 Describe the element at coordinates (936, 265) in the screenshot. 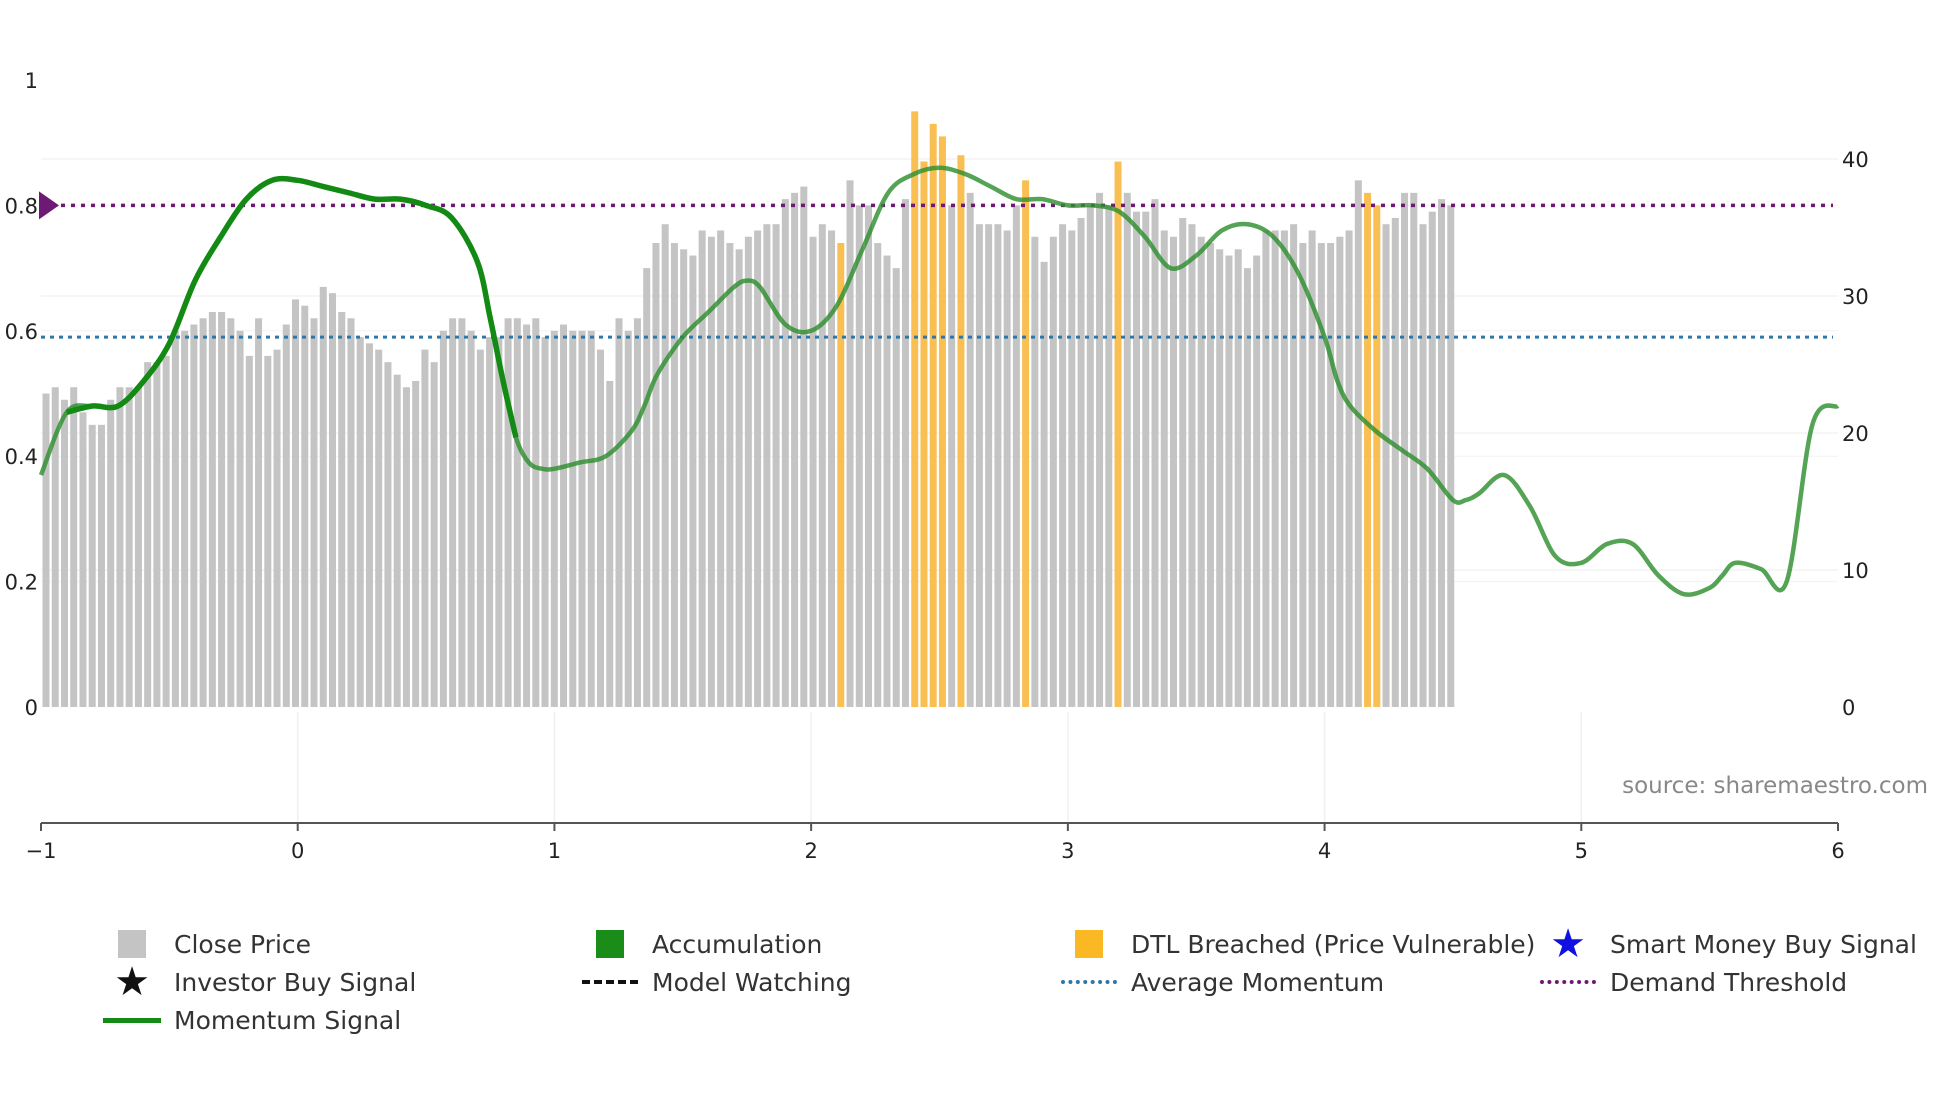

I see `reference-lines` at that location.